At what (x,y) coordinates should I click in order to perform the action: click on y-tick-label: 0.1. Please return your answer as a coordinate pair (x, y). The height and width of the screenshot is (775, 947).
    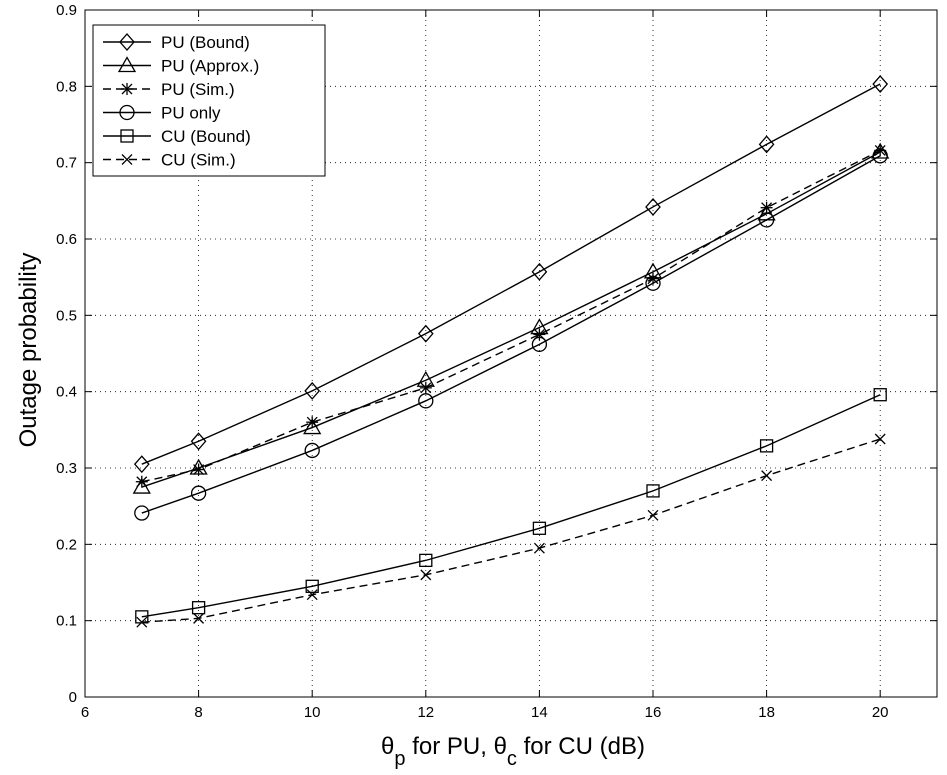
    Looking at the image, I should click on (66, 621).